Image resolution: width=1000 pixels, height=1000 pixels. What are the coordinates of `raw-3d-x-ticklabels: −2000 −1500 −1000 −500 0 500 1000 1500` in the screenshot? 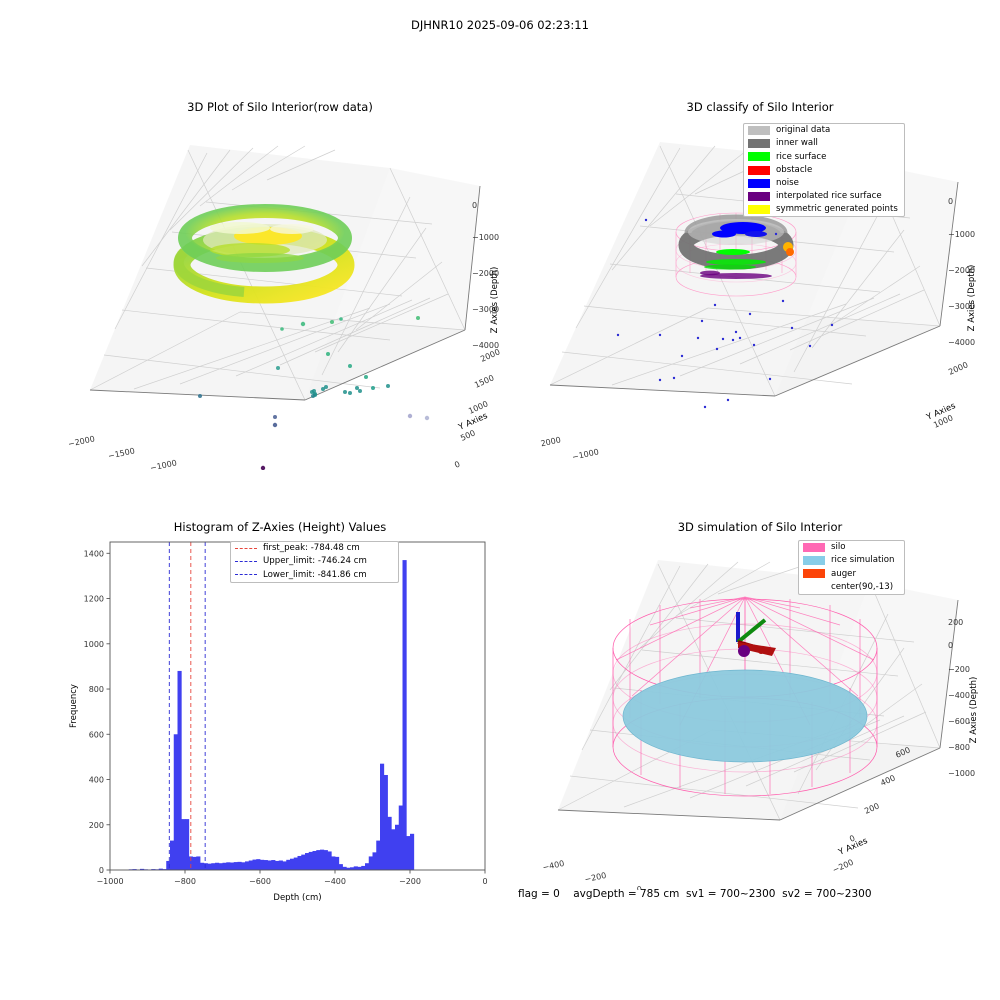 It's located at (122, 452).